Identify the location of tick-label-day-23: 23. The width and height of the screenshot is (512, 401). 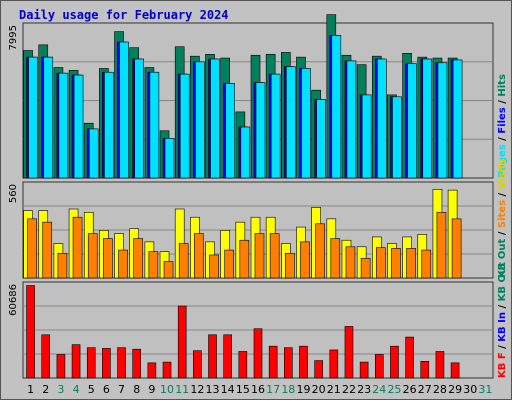
(364, 389).